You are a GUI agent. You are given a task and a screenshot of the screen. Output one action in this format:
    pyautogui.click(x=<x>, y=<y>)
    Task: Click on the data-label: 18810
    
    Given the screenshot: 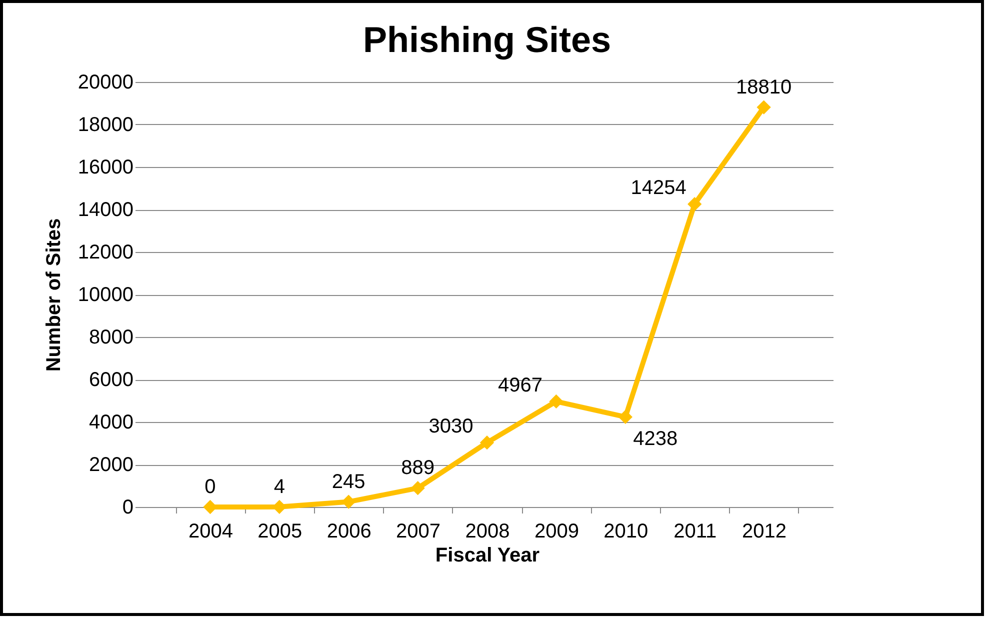 What is the action you would take?
    pyautogui.click(x=764, y=87)
    